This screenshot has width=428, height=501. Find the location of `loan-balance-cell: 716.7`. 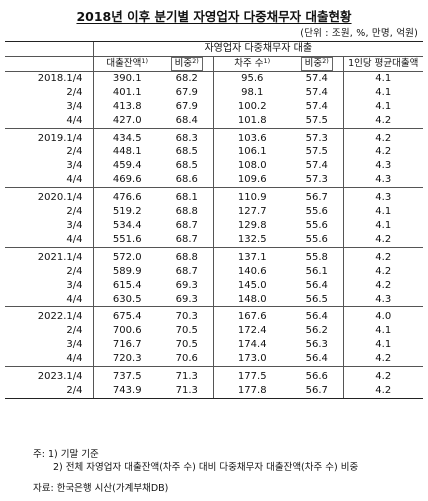

loan-balance-cell: 716.7 is located at coordinates (126, 345).